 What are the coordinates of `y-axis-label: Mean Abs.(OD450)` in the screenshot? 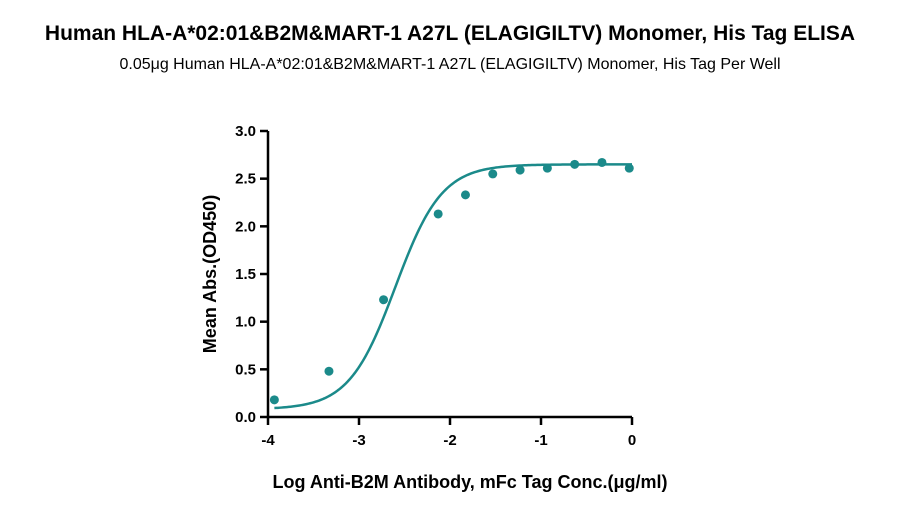 It's located at (210, 274).